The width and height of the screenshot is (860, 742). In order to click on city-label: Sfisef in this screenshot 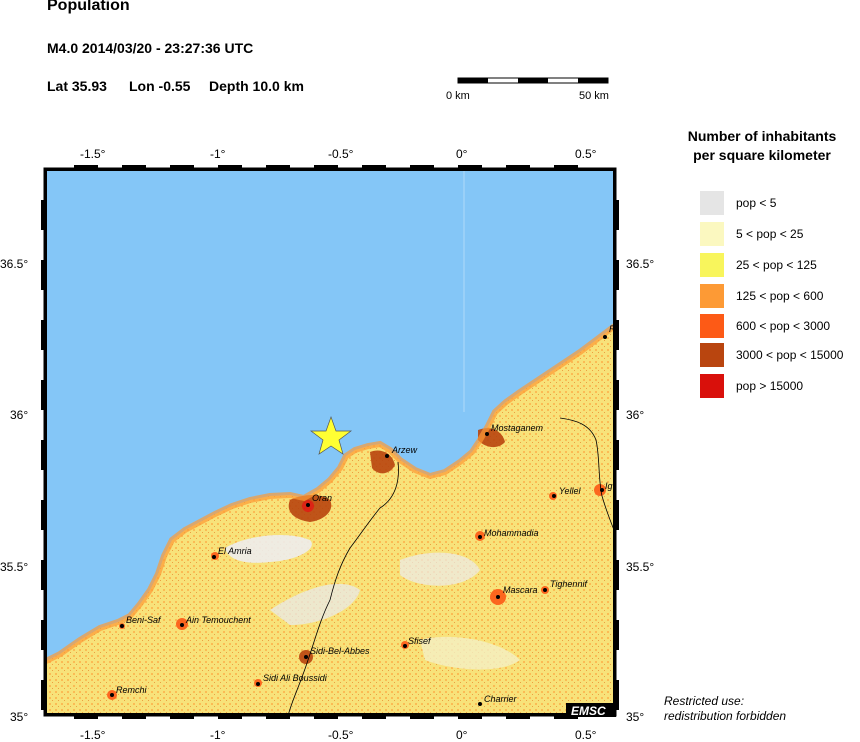, I will do `click(420, 641)`.